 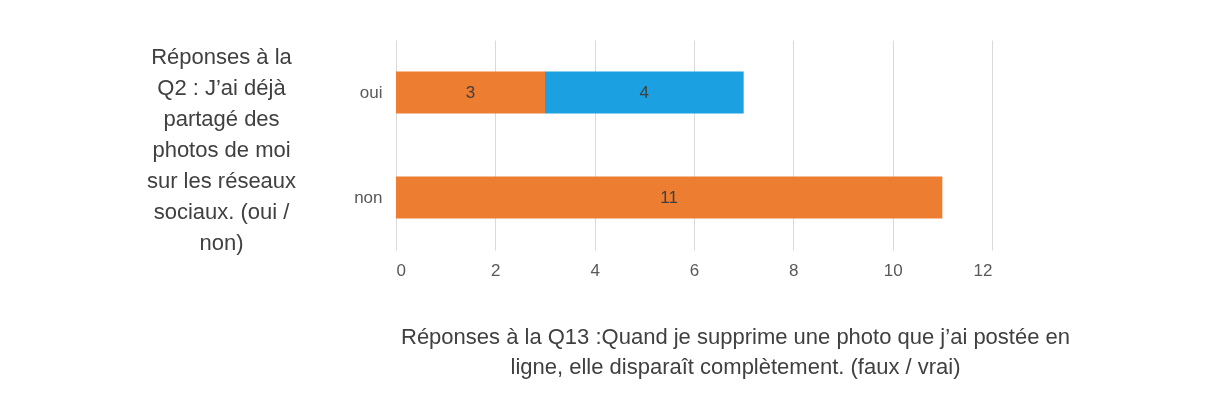 What do you see at coordinates (644, 92) in the screenshot?
I see `data-label: 4` at bounding box center [644, 92].